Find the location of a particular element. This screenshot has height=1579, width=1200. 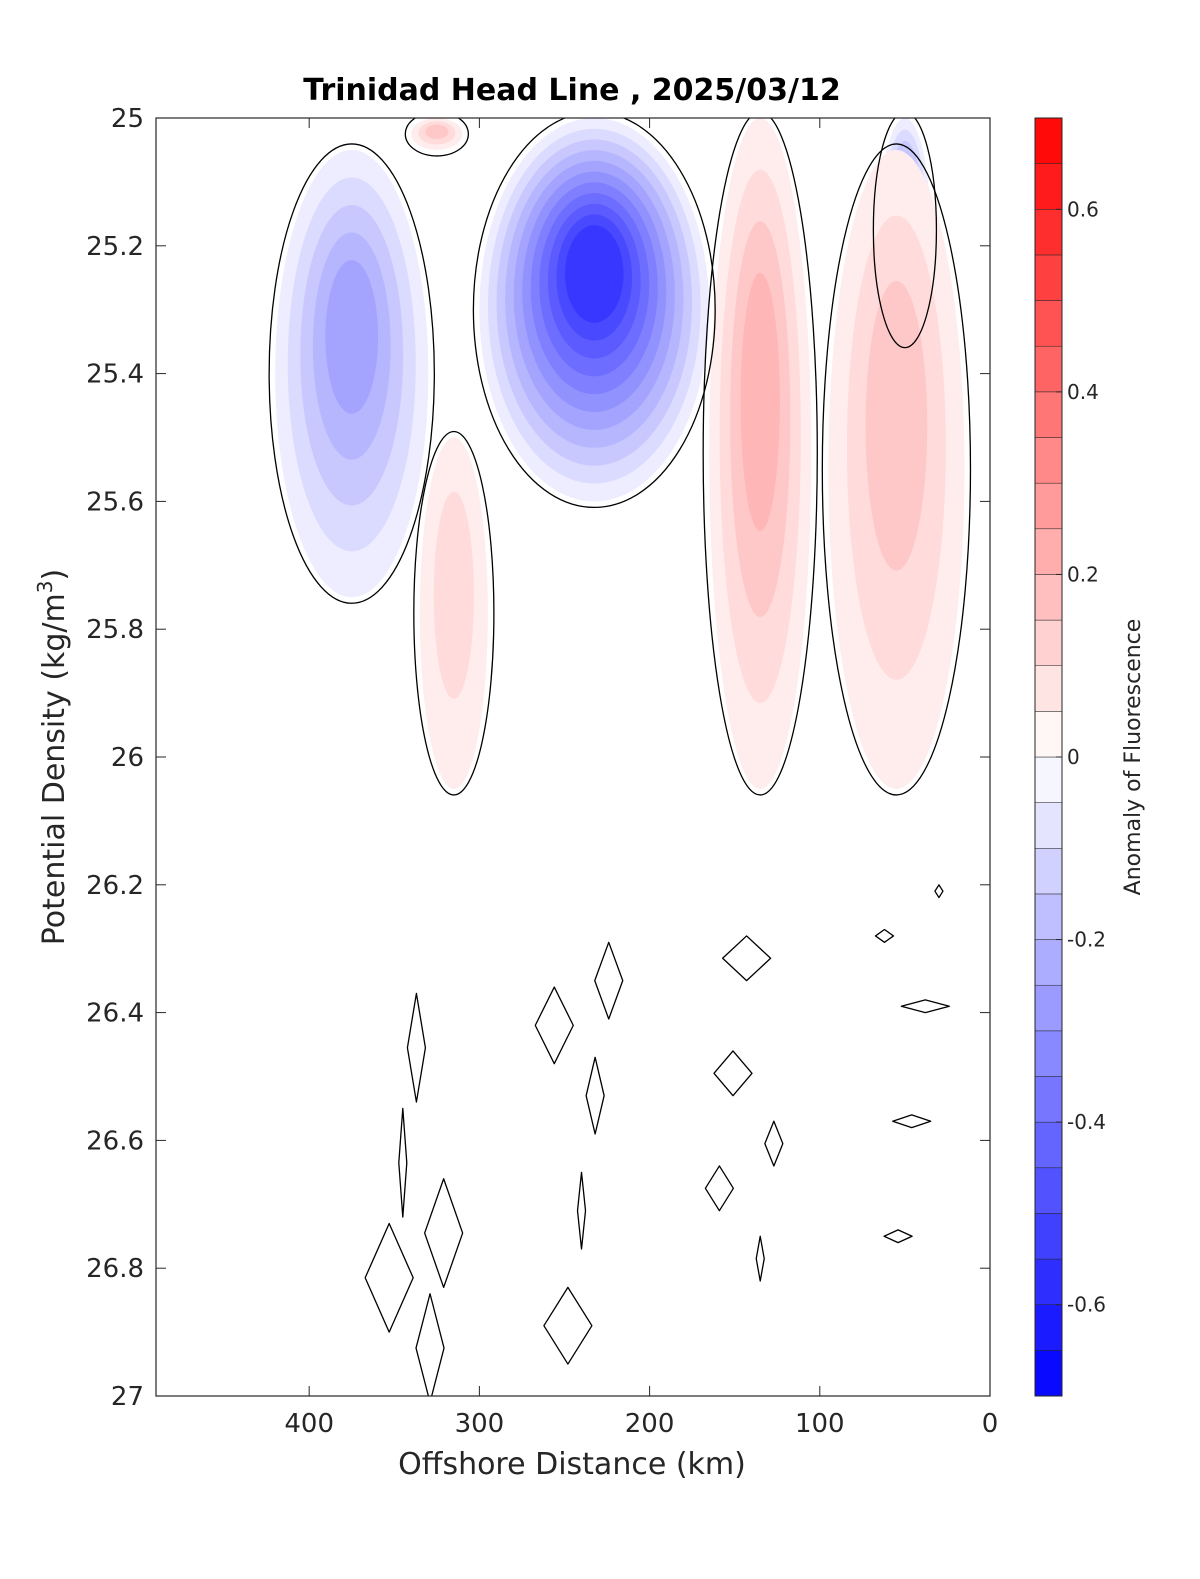

x-tick-label: 200 is located at coordinates (650, 1424).